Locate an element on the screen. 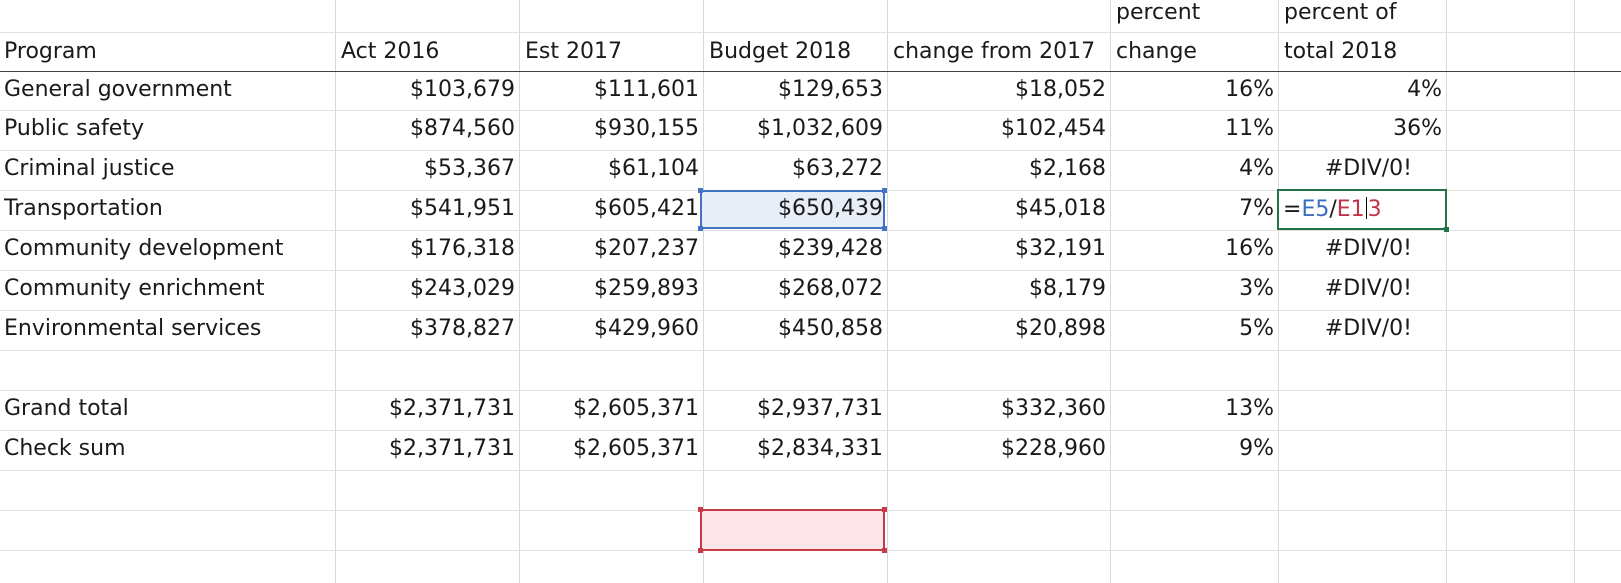  cell-change-from-2017: $228,960 is located at coordinates (1053, 448).